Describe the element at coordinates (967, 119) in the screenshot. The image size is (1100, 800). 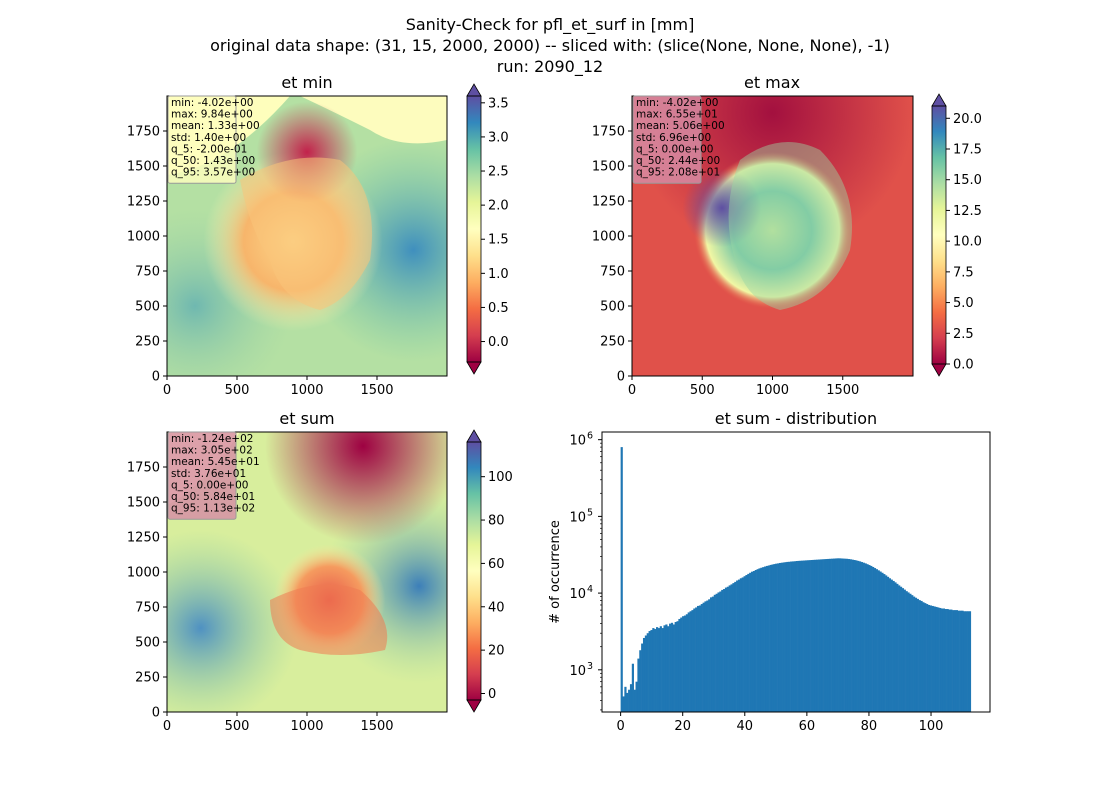
I see `colorbar-tick-label: 20.0` at that location.